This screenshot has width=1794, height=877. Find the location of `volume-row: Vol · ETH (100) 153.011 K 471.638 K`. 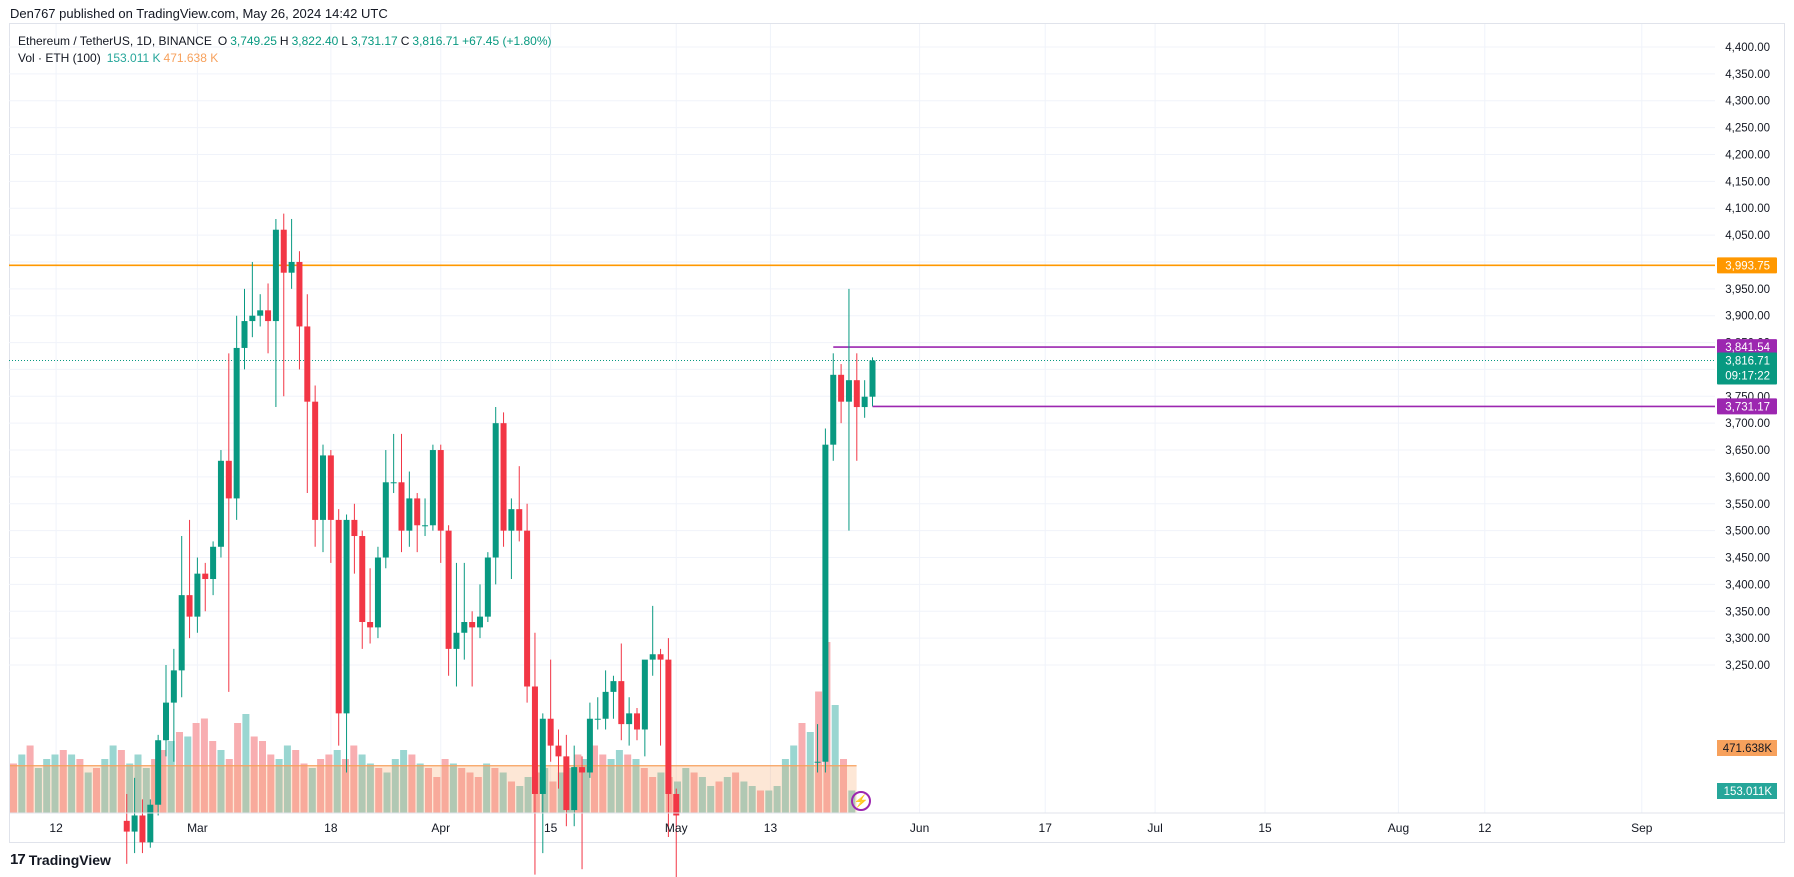

volume-row: Vol · ETH (100) 153.011 K 471.638 K is located at coordinates (285, 58).